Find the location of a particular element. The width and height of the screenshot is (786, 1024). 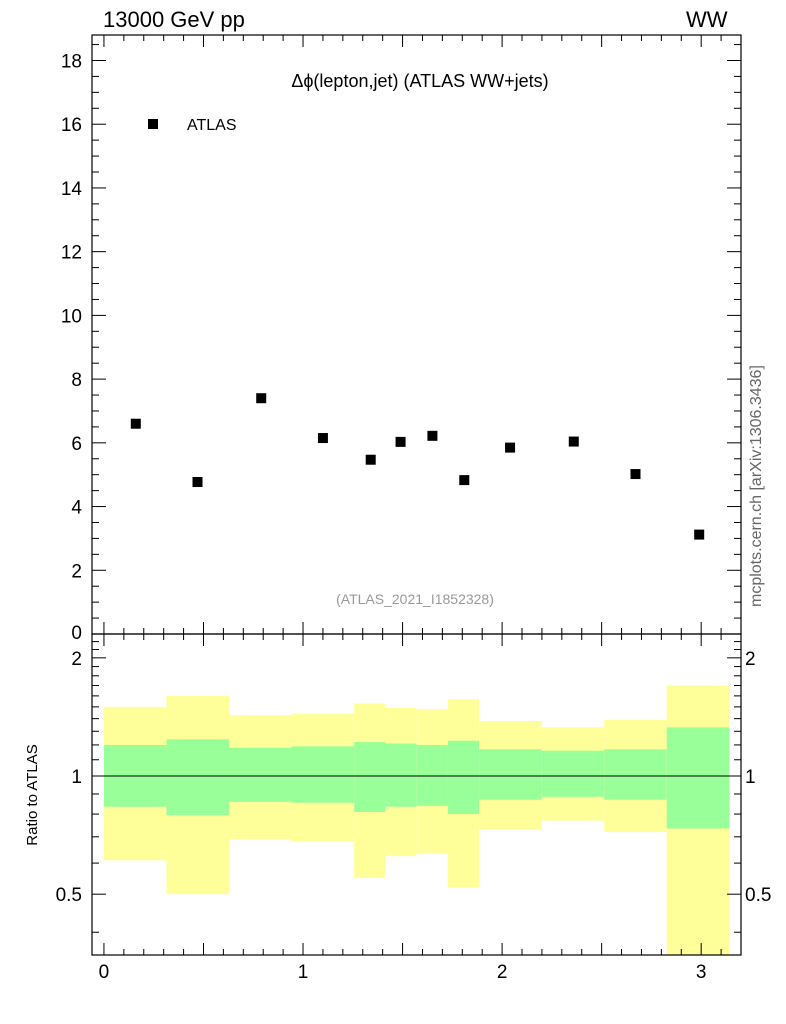

ratio-y-axis-label: Ratio to ATLAS is located at coordinates (32, 794).